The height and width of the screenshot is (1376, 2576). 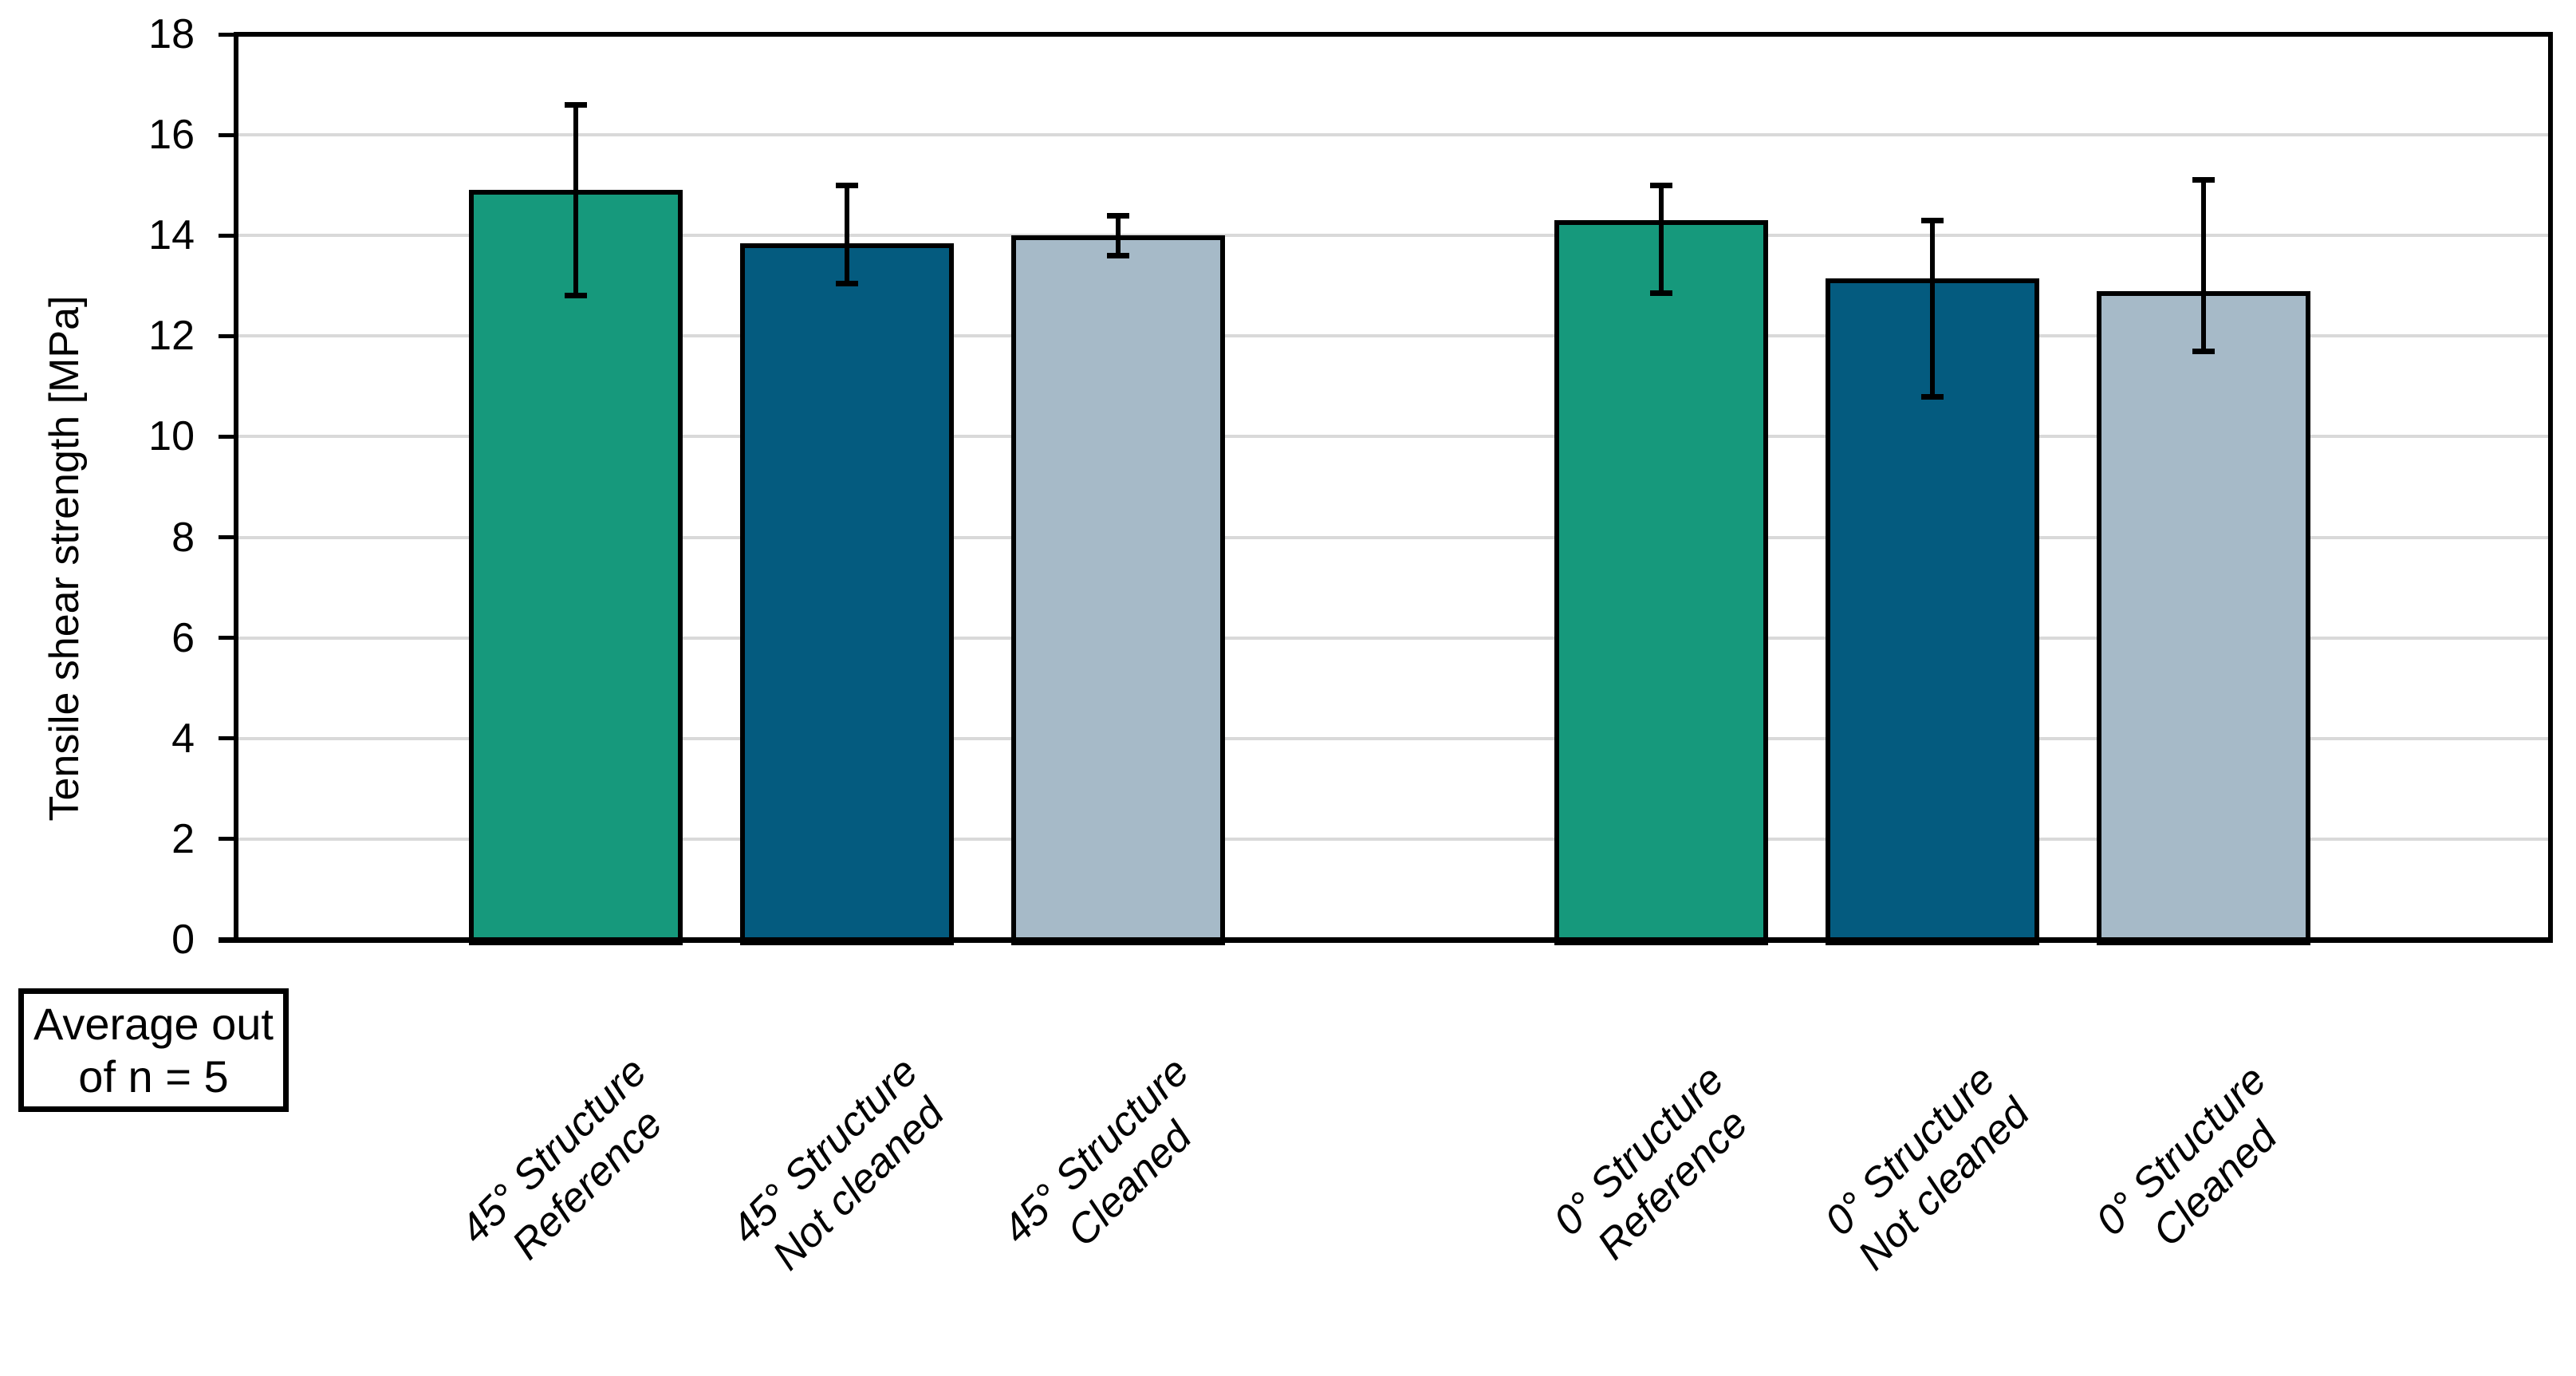 I want to click on annotation-box: Average out of n = 5, so click(x=153, y=1050).